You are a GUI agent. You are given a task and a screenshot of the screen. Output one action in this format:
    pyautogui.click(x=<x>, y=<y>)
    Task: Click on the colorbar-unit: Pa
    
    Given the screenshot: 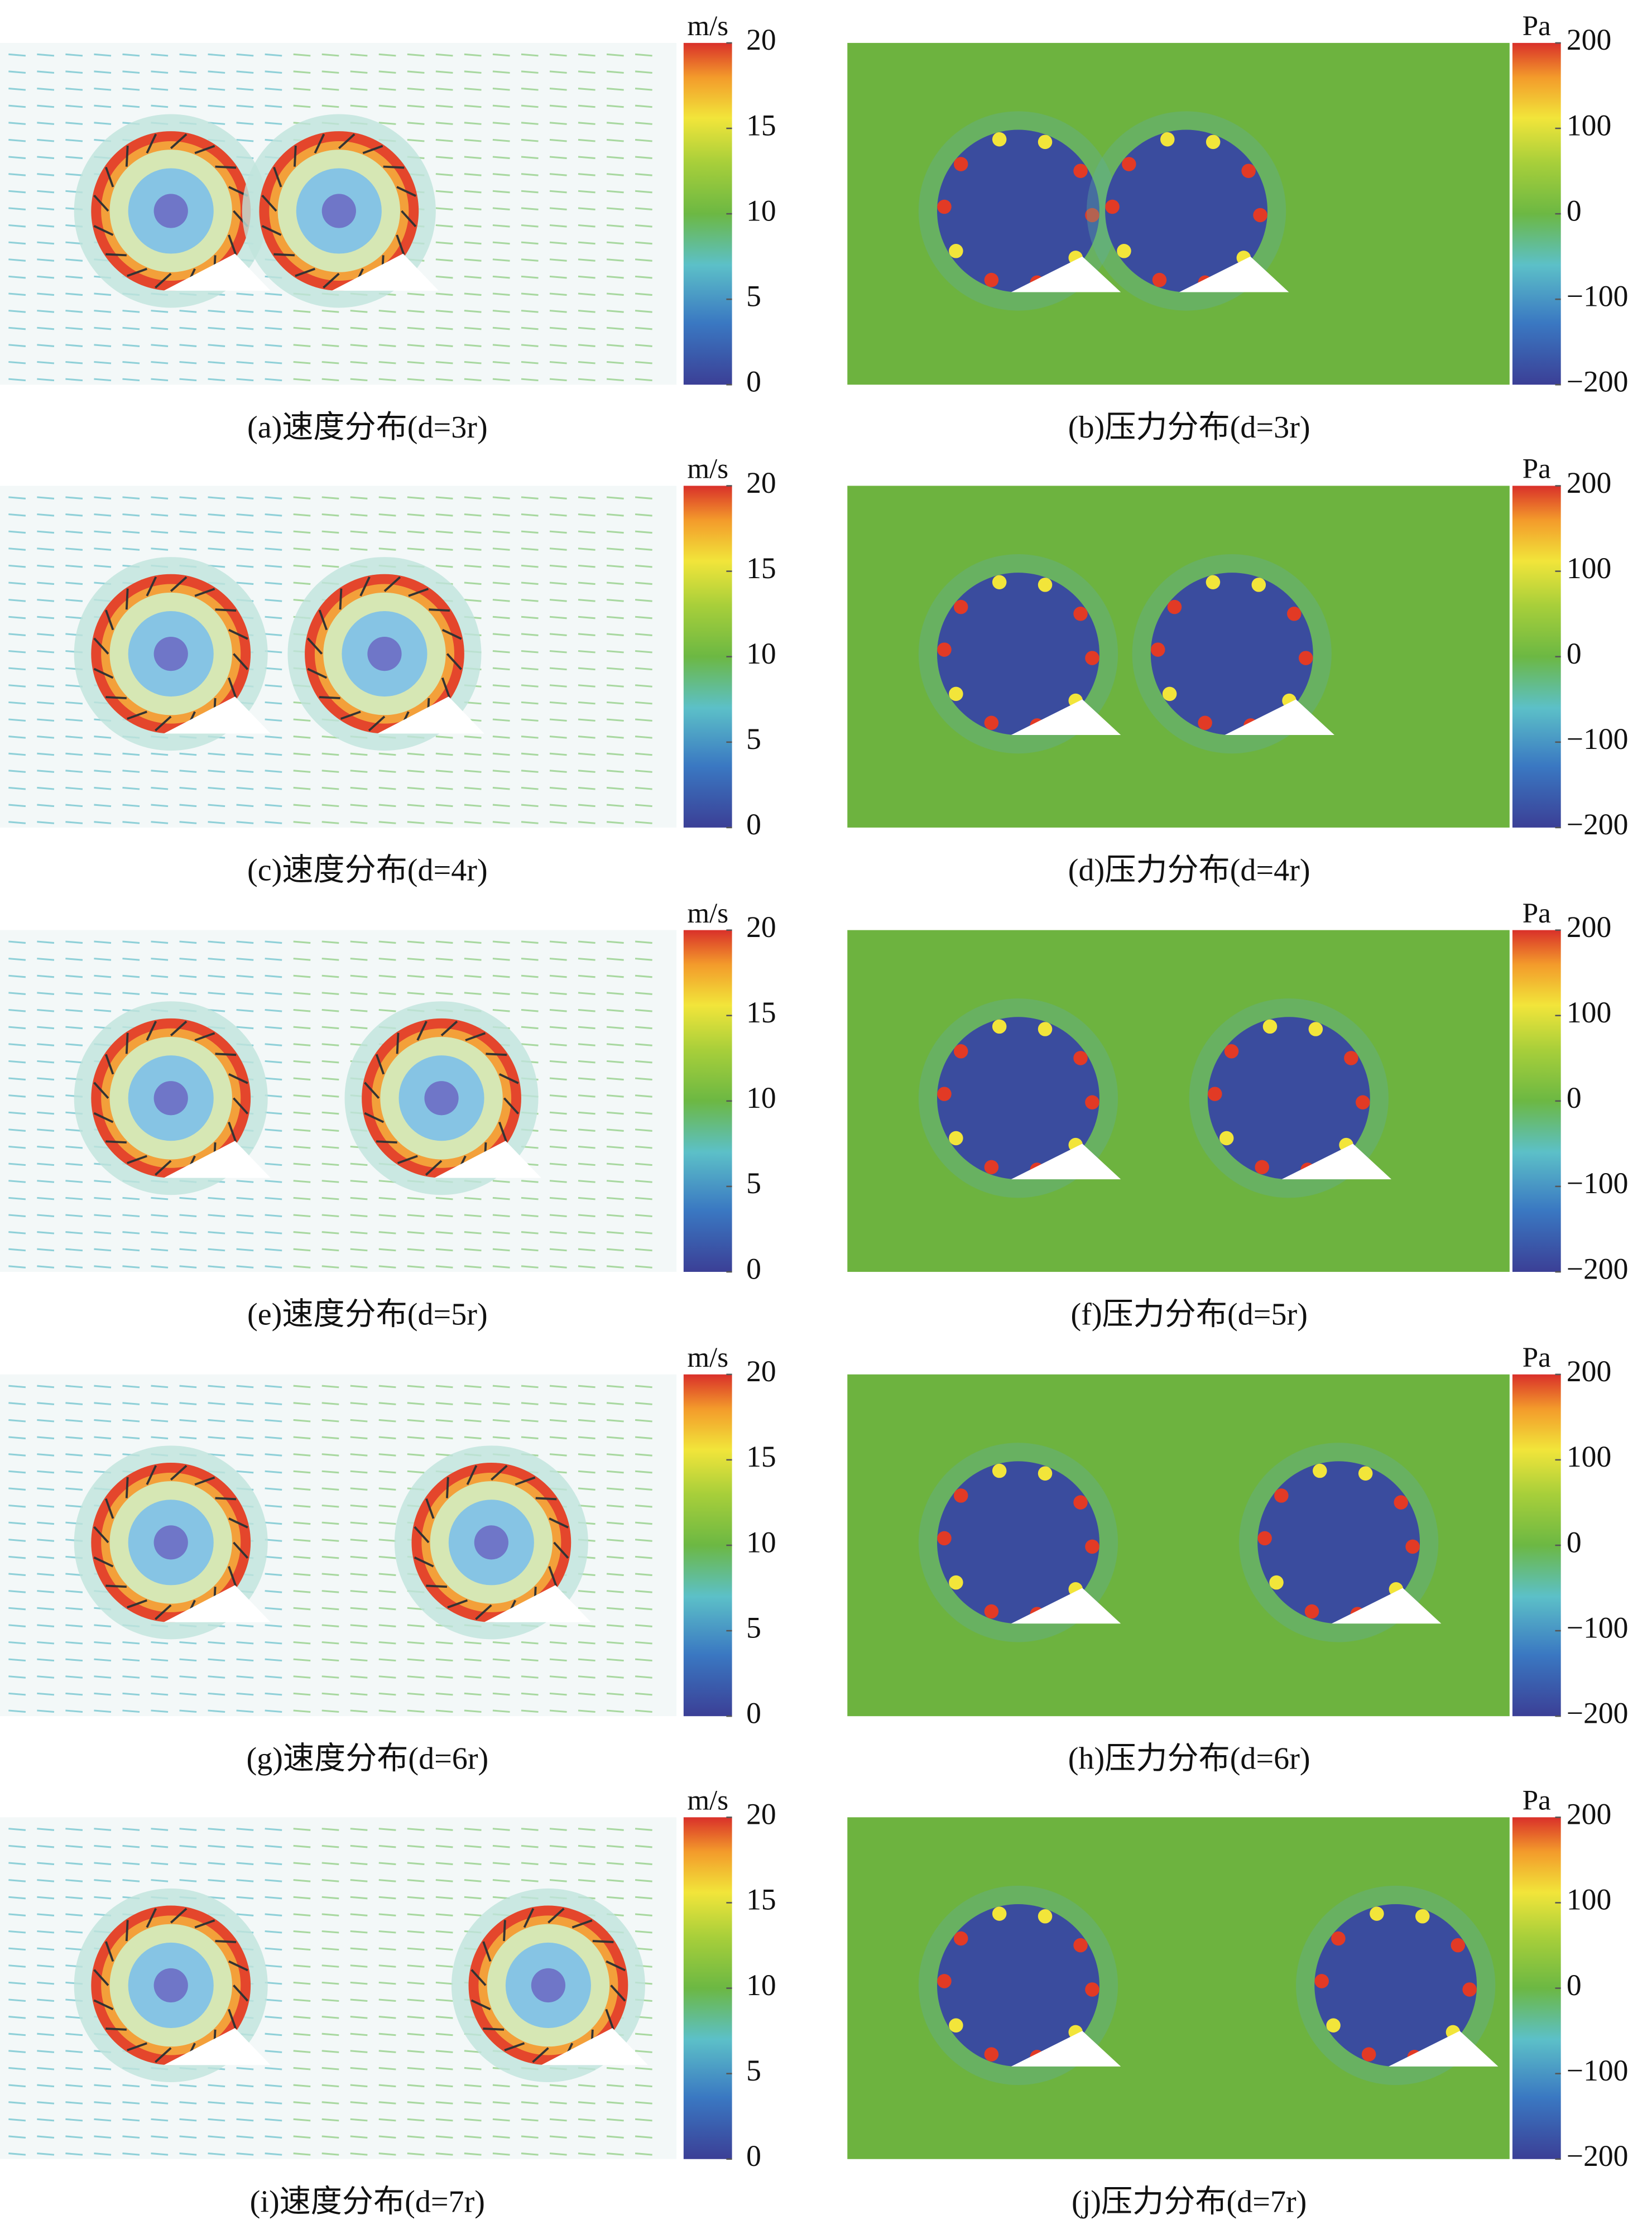 What is the action you would take?
    pyautogui.click(x=1537, y=913)
    